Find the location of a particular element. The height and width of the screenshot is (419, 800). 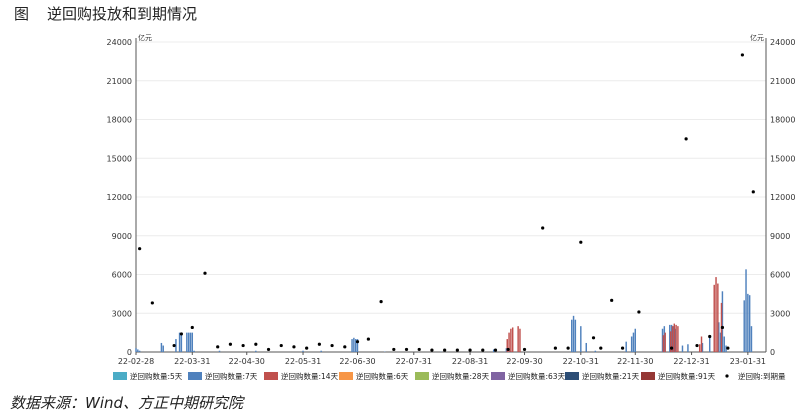

left-tick-label: 9000 is located at coordinates (122, 236).